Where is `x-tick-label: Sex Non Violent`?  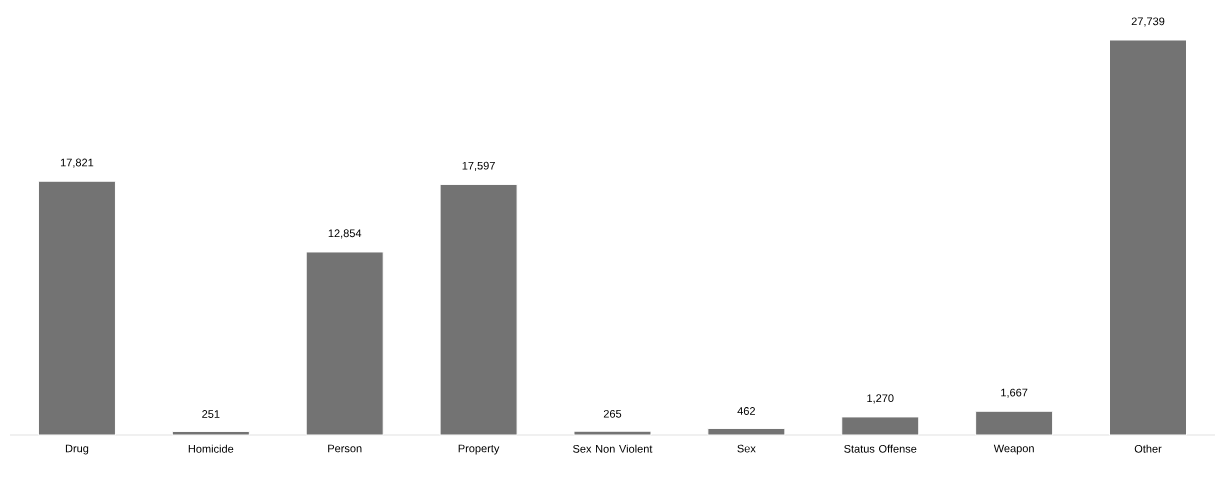 x-tick-label: Sex Non Violent is located at coordinates (613, 448).